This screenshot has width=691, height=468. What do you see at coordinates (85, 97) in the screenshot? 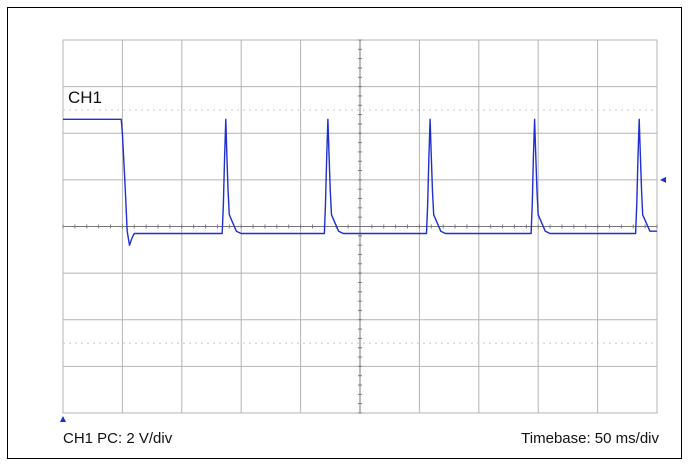
I see `channel-label: CH1` at bounding box center [85, 97].